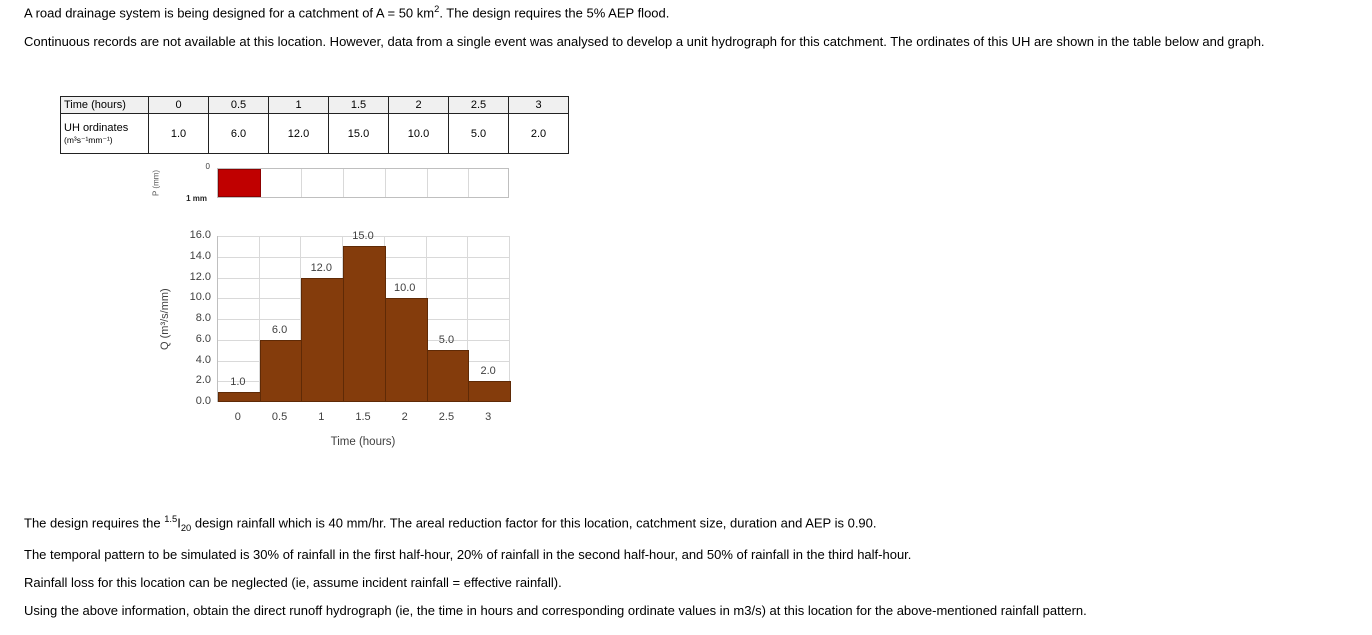 This screenshot has height=635, width=1372. I want to click on x-tick-label: 1.5, so click(363, 417).